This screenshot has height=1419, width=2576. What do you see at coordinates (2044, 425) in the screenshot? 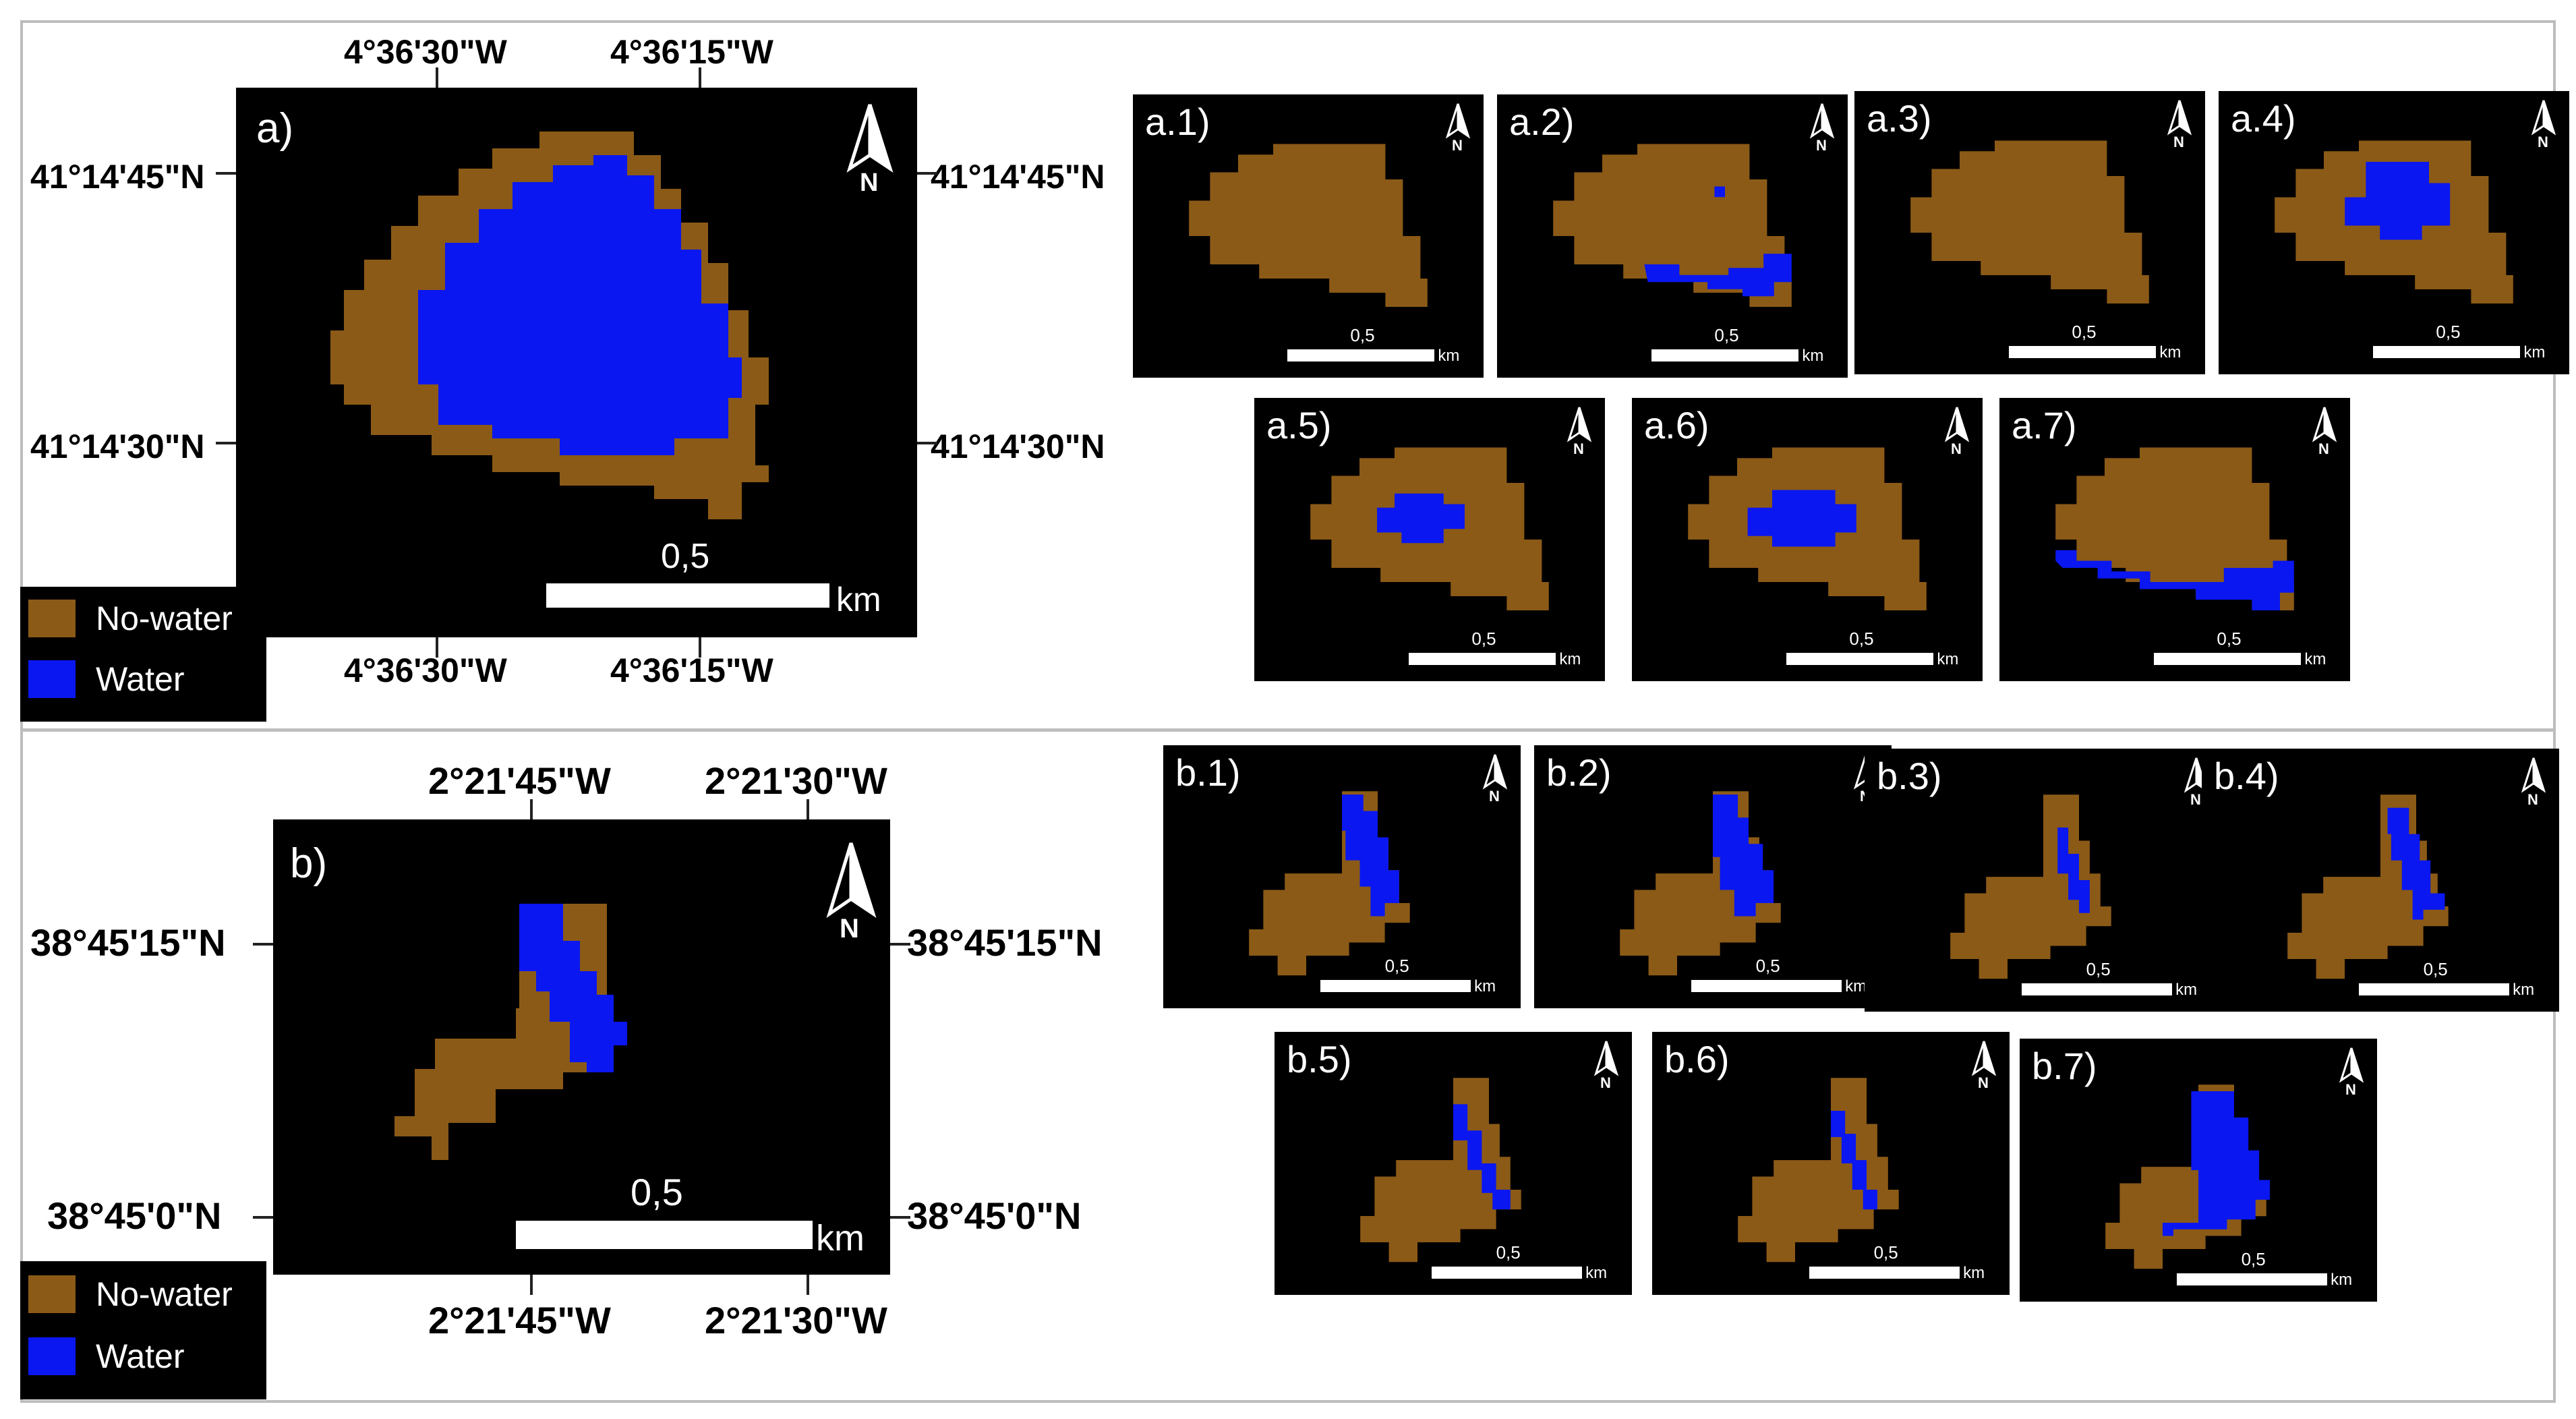
I see `thumbnail-label: a.7)` at bounding box center [2044, 425].